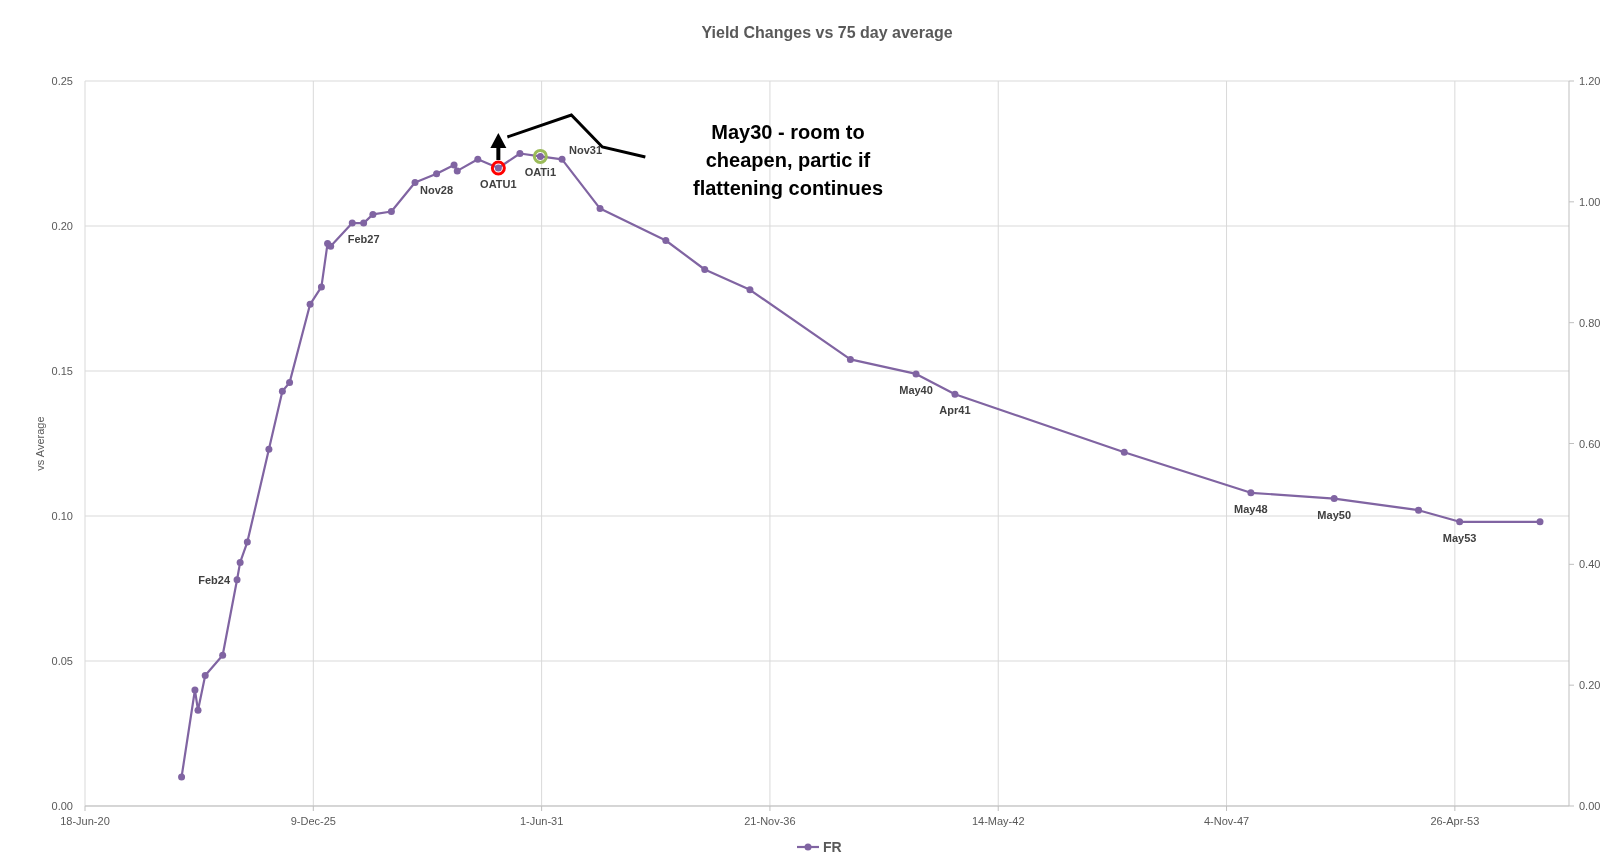  What do you see at coordinates (955, 410) in the screenshot?
I see `annotation: Apr41` at bounding box center [955, 410].